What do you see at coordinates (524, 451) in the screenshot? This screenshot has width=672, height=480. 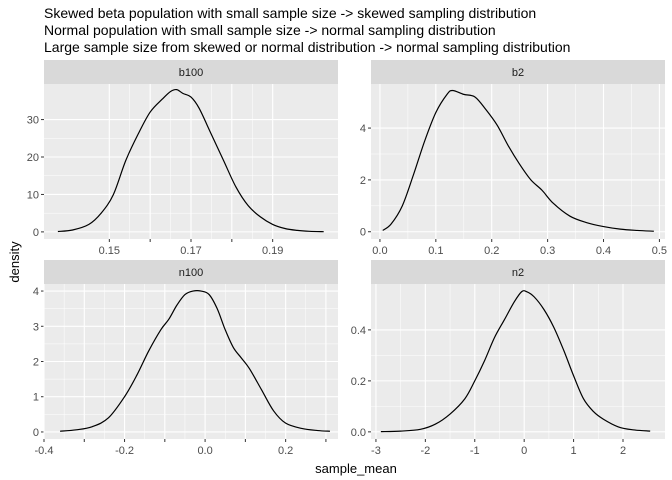 I see `x-tick-label: 0` at bounding box center [524, 451].